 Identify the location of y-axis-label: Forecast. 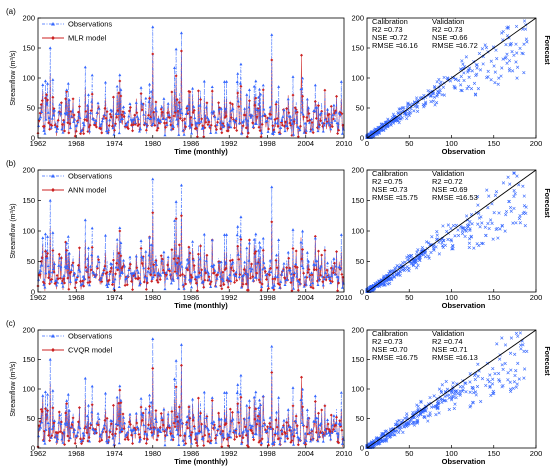
(546, 50).